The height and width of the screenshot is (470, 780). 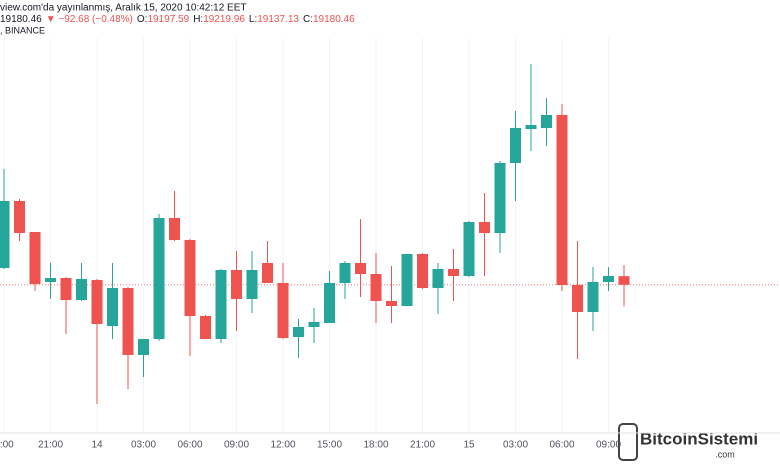 I want to click on x-tick-label: 18:00, so click(x=375, y=445).